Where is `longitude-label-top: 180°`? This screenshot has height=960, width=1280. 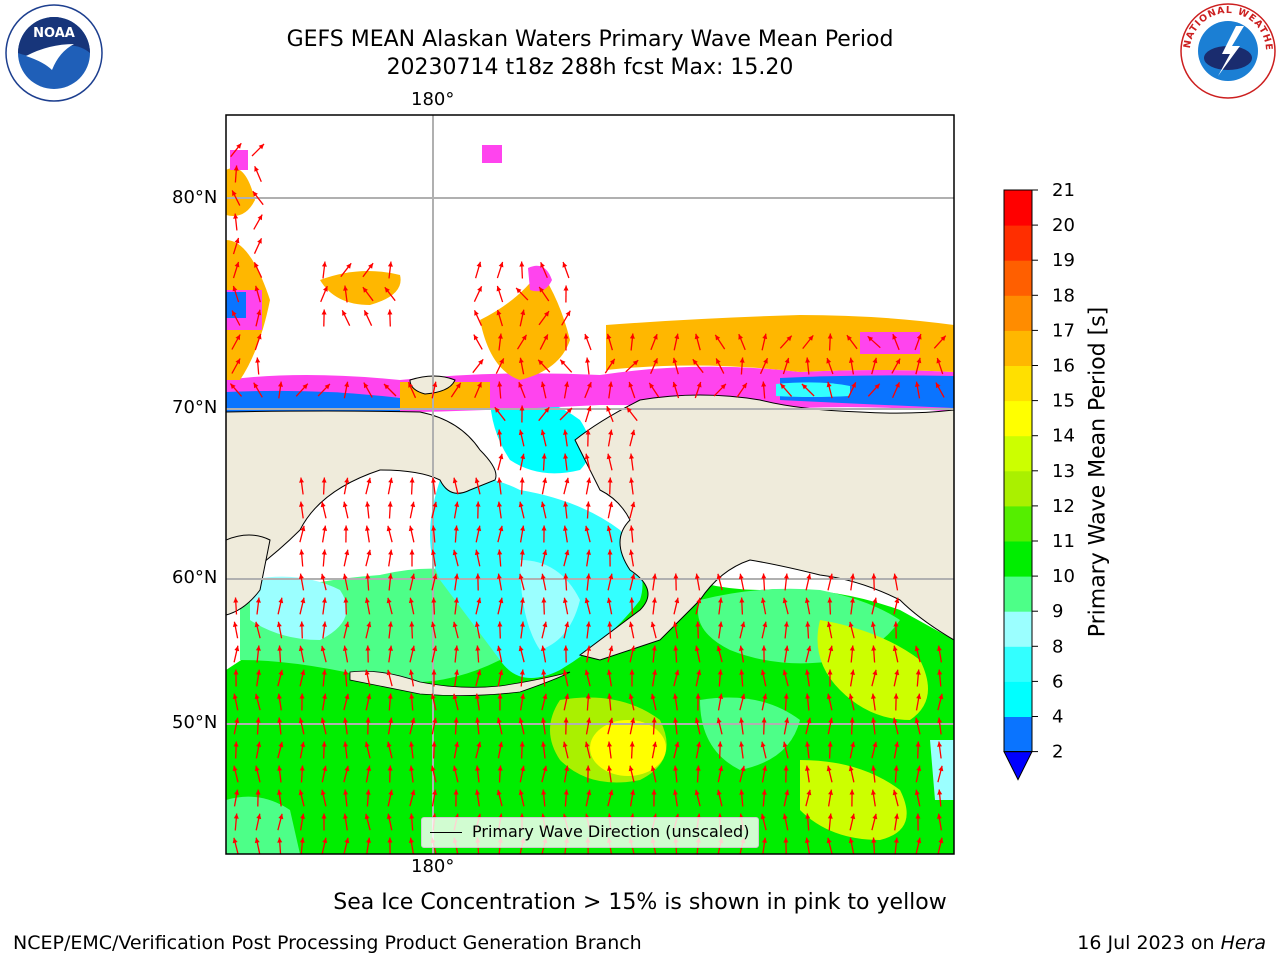 longitude-label-top: 180° is located at coordinates (433, 99).